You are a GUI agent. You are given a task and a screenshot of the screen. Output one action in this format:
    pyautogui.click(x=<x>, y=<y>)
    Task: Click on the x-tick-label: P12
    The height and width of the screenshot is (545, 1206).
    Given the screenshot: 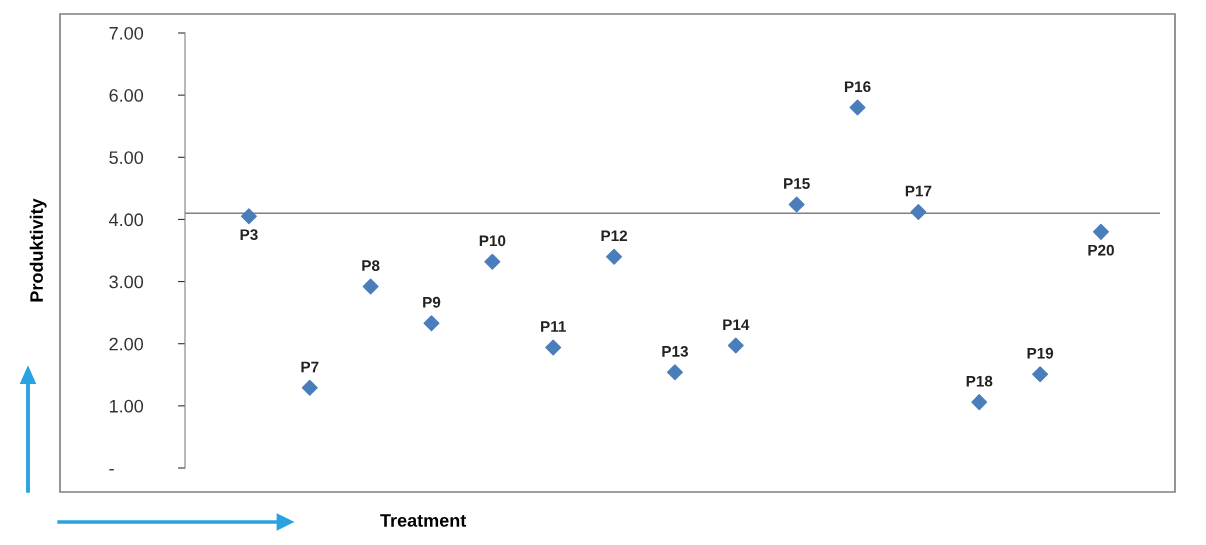 What is the action you would take?
    pyautogui.click(x=614, y=236)
    